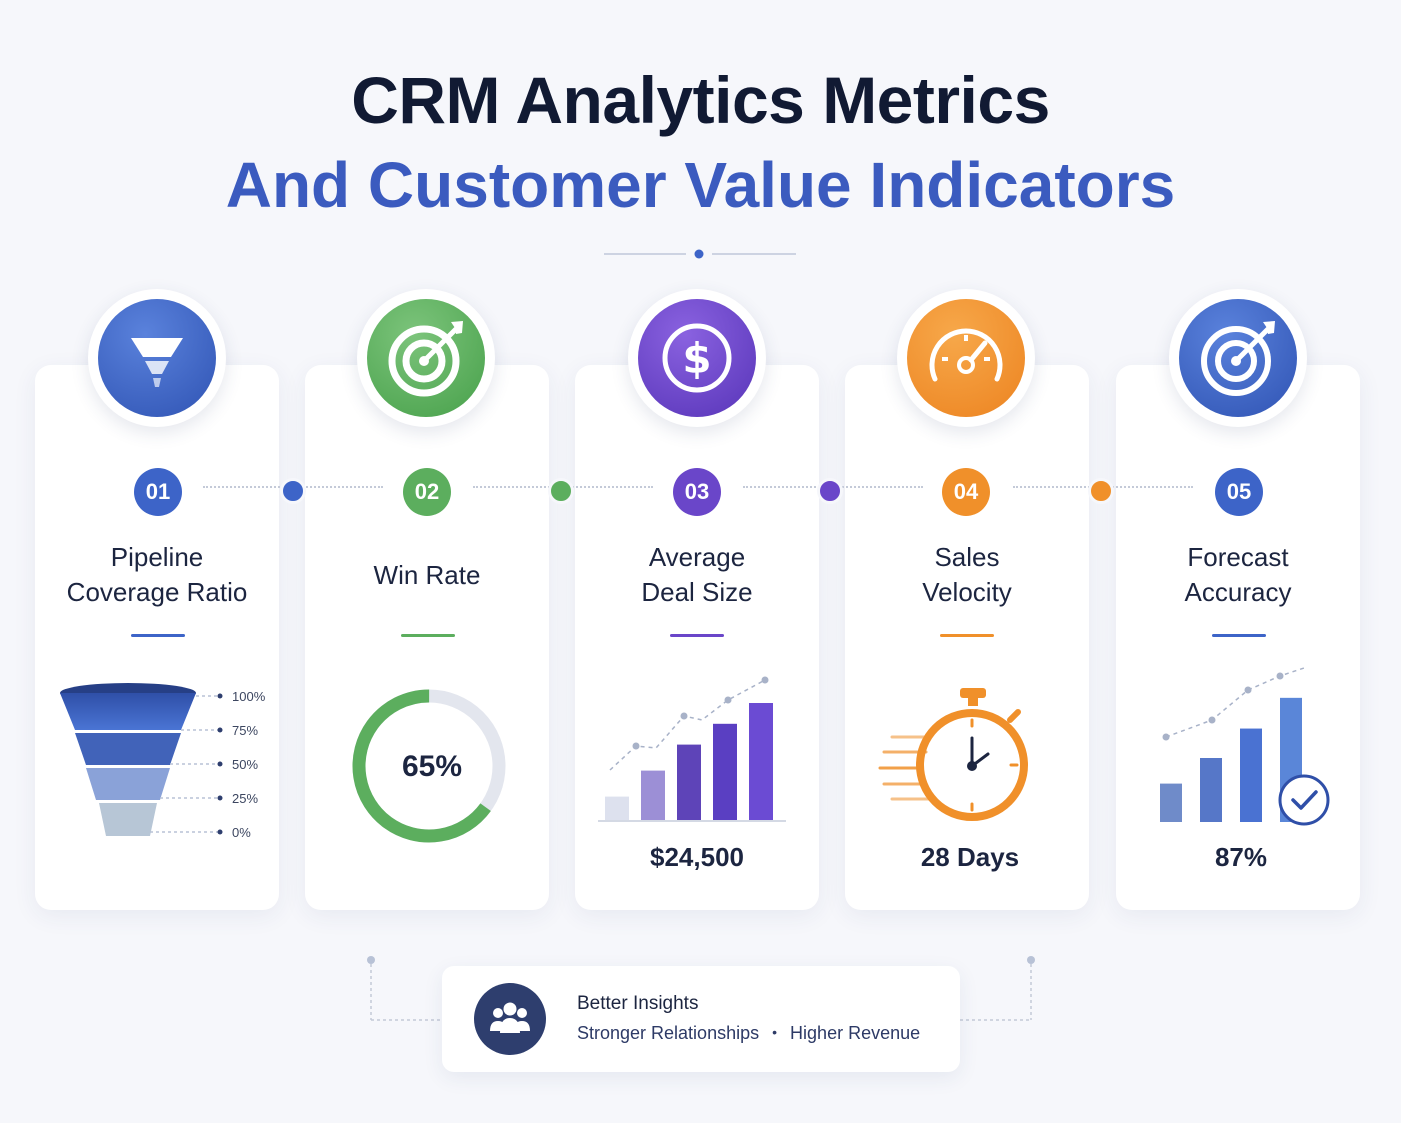 The width and height of the screenshot is (1401, 1123). I want to click on metric-card-deal-size, so click(697, 637).